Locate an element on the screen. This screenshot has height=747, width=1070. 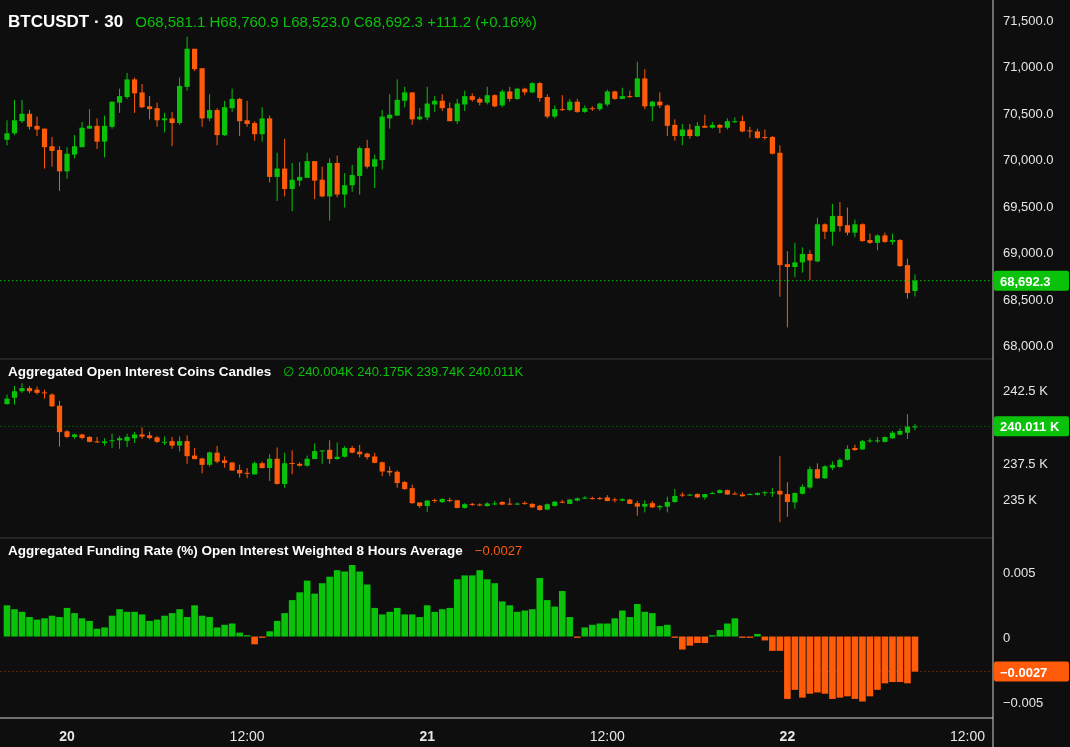
chart-title: Aggregated Funding Rate (%) Open Interest Weighted 8 Hours Average is located at coordinates (236, 550).